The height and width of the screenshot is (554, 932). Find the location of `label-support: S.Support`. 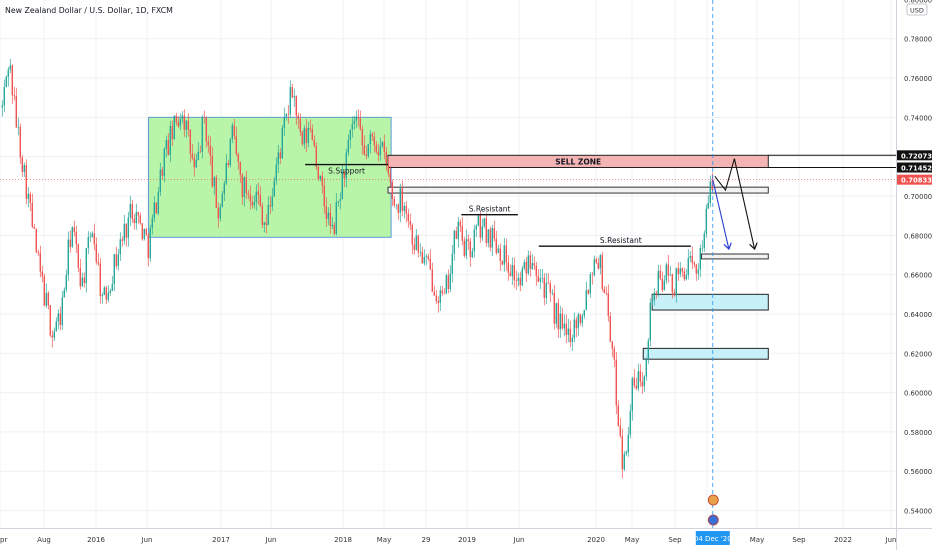

label-support: S.Support is located at coordinates (346, 171).